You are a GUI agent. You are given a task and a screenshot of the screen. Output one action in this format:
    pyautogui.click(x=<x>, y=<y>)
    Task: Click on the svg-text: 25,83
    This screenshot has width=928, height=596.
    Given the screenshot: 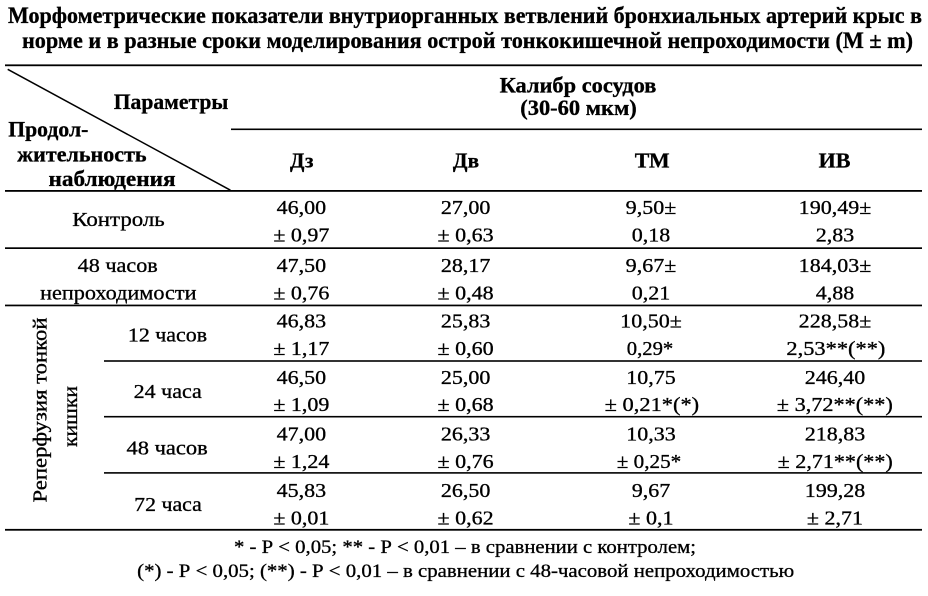 What is the action you would take?
    pyautogui.click(x=466, y=322)
    